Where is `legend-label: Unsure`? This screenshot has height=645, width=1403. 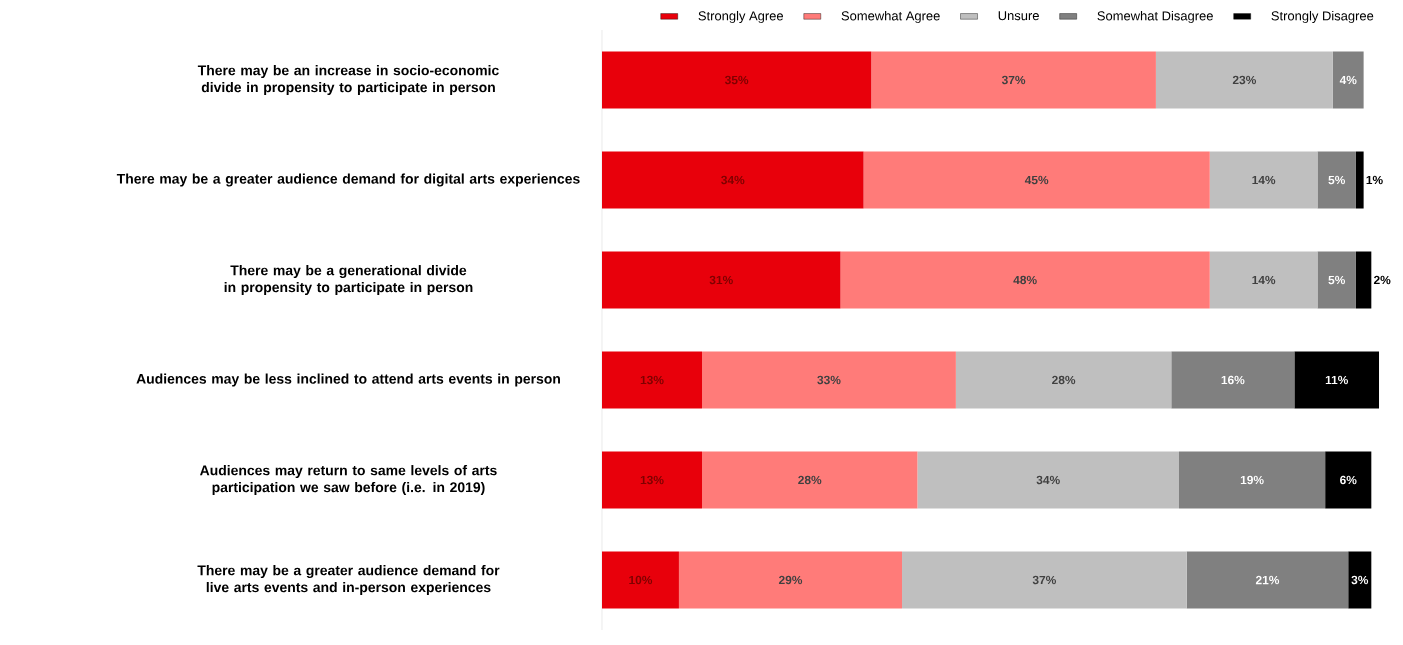
legend-label: Unsure is located at coordinates (1018, 16).